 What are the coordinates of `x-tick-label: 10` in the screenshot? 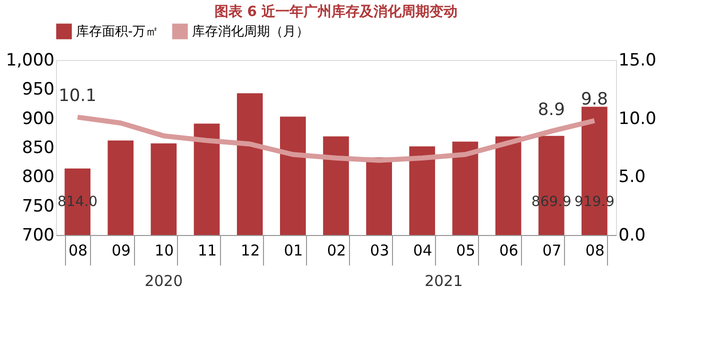 It's located at (164, 251).